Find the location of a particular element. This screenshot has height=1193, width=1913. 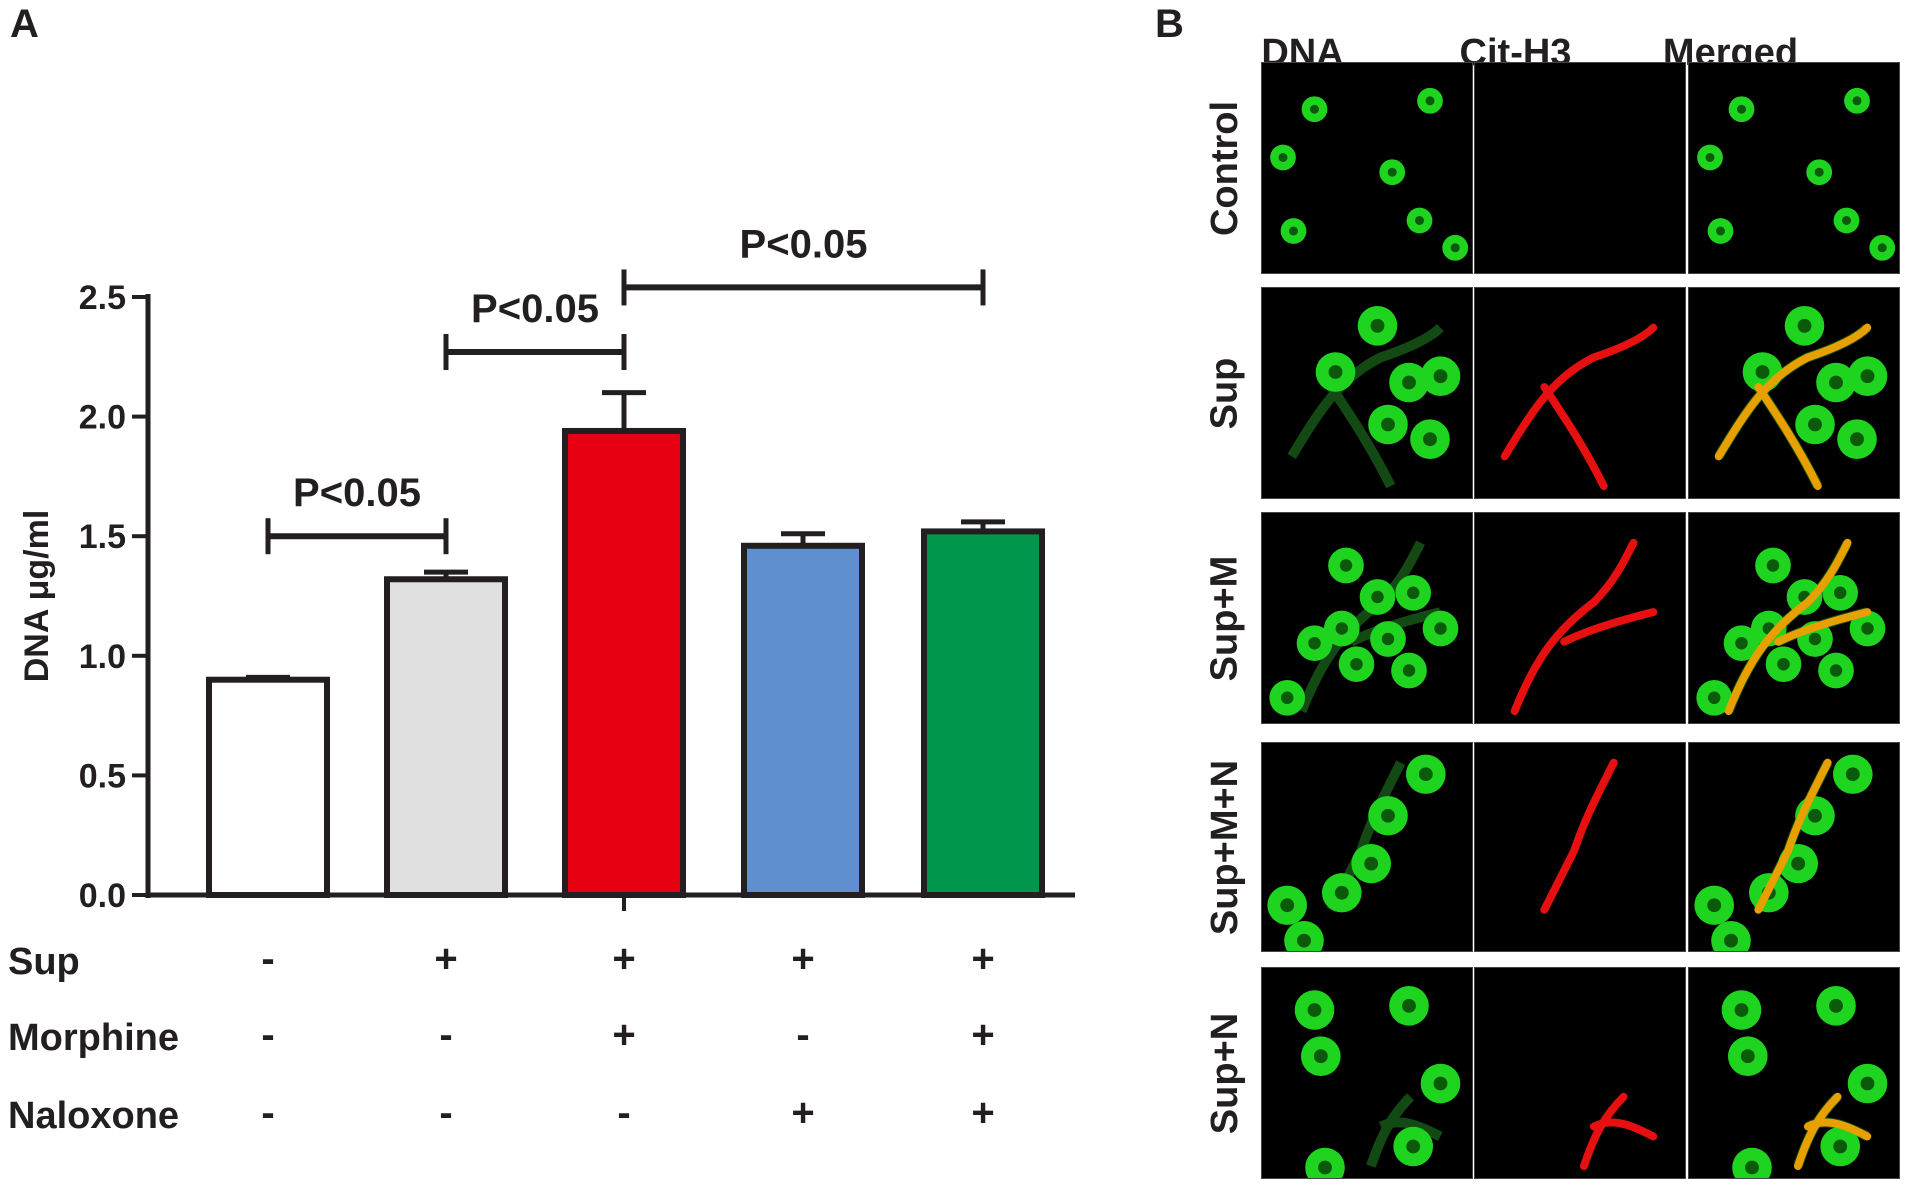

y-tick-label-3: 1.5 is located at coordinates (102, 537).